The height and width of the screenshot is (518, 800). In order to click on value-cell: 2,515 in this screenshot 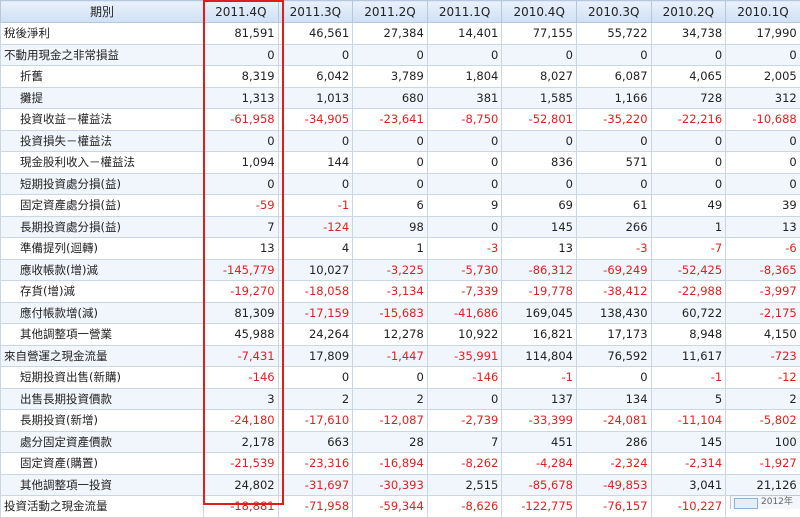, I will do `click(464, 485)`.